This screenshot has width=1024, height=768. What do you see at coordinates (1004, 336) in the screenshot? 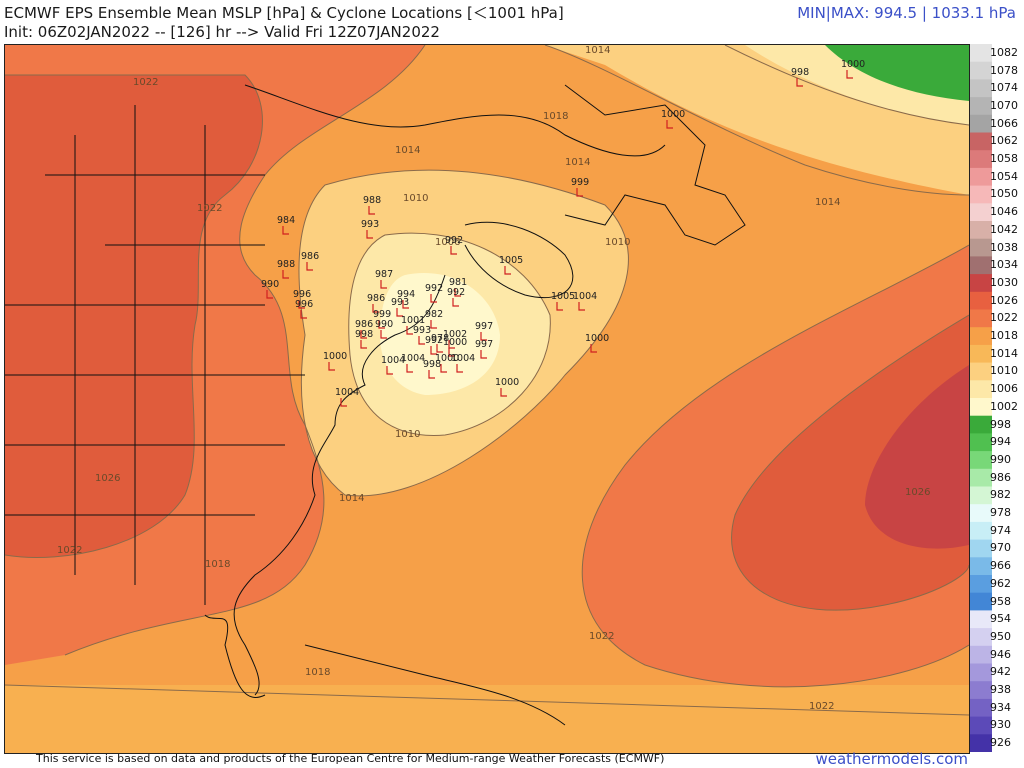
I see `legend-level-label: 1018` at bounding box center [1004, 336].